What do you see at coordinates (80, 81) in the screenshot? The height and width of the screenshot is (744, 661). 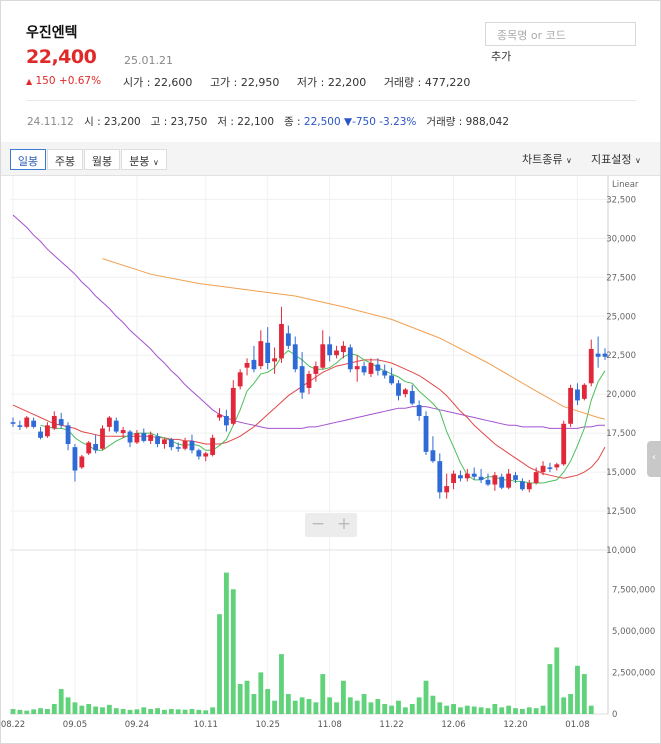 I see `change-percent: +0.67%` at bounding box center [80, 81].